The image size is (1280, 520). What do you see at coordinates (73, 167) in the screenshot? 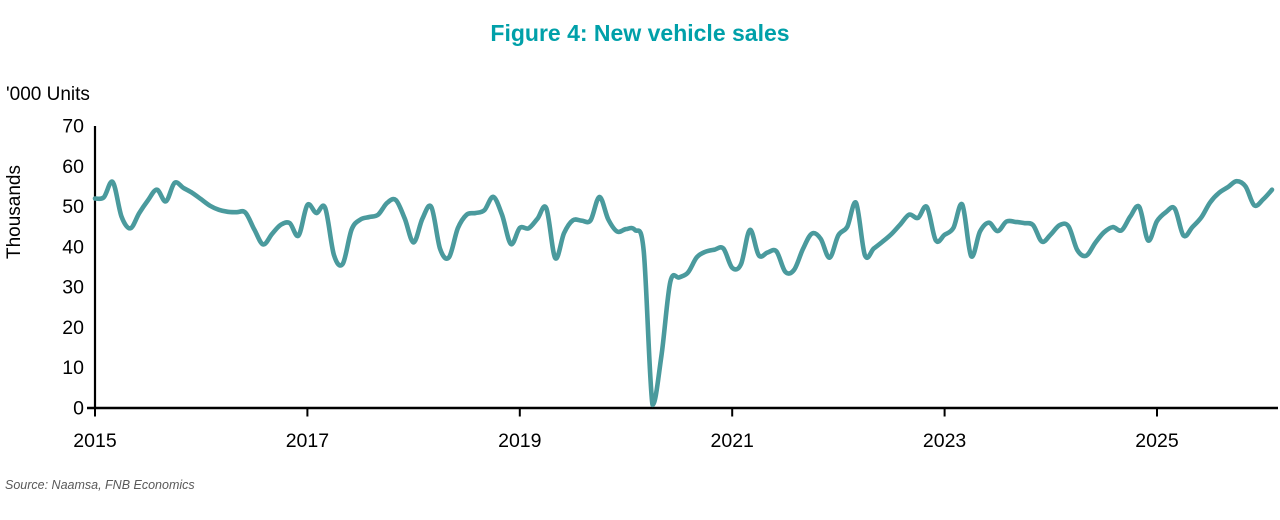
I see `y-tick-label: 60` at bounding box center [73, 167].